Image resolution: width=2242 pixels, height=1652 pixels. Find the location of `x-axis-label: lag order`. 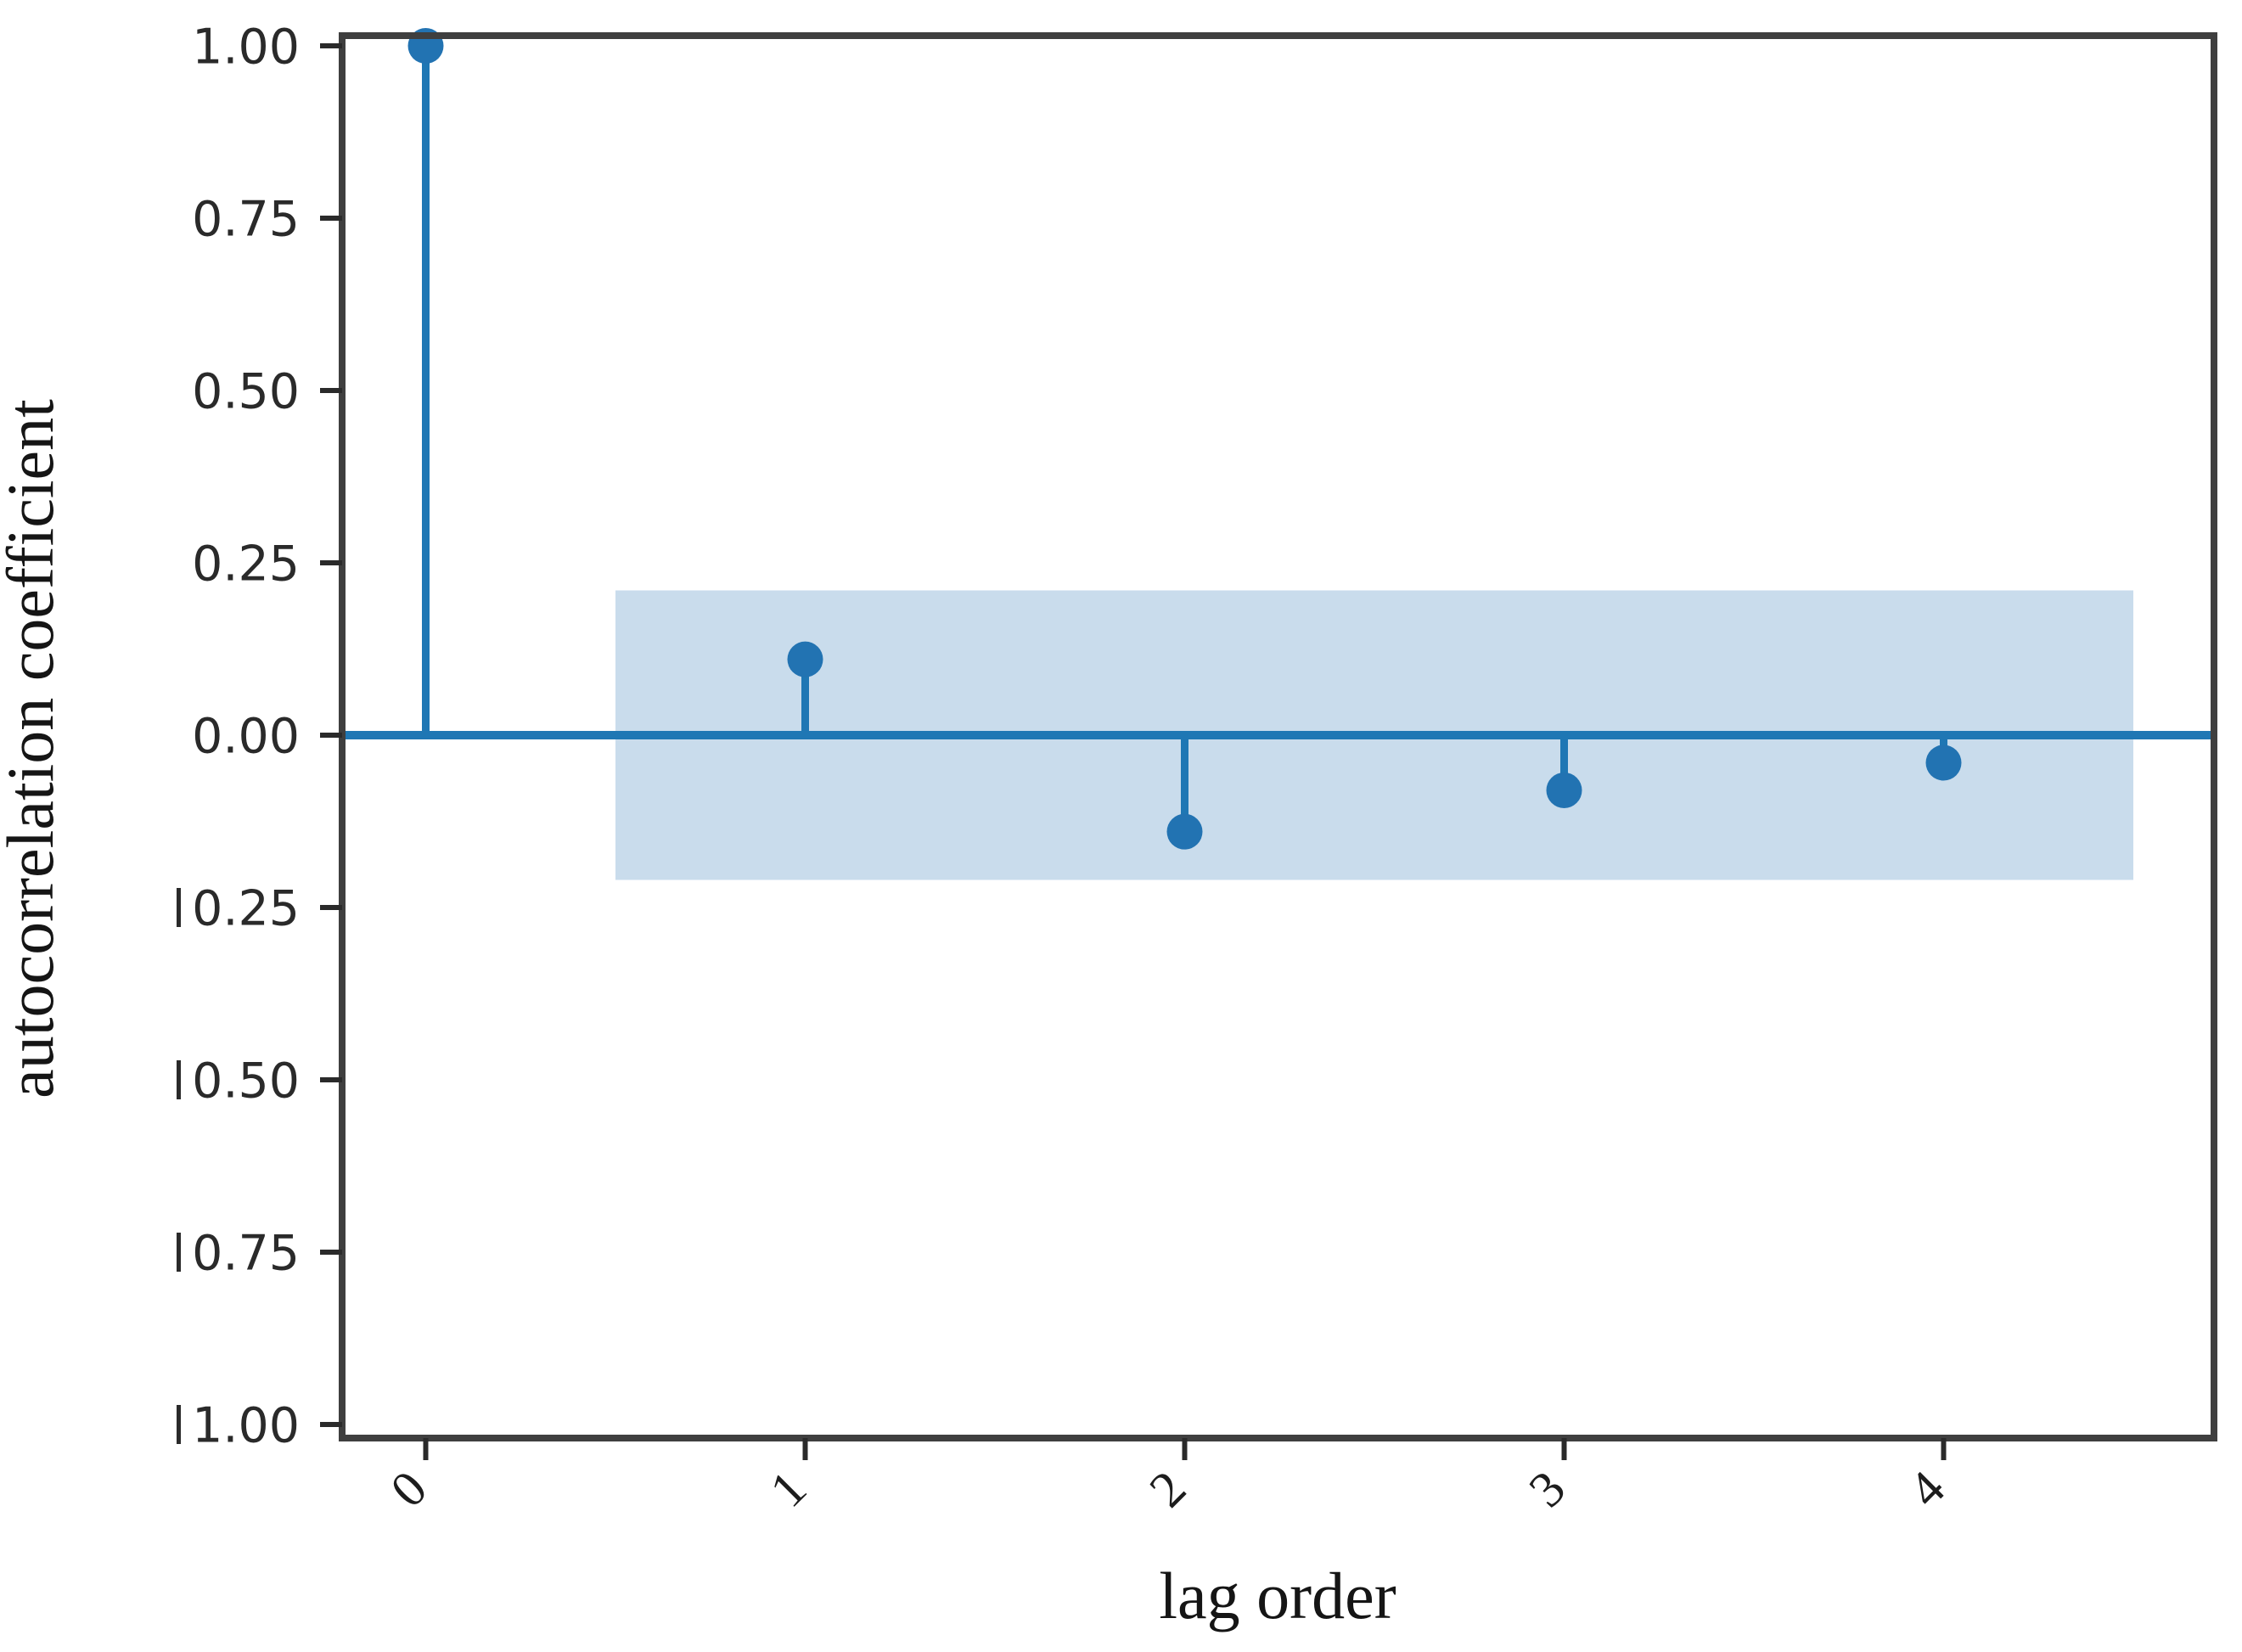

x-axis-label: lag order is located at coordinates (1277, 1595).